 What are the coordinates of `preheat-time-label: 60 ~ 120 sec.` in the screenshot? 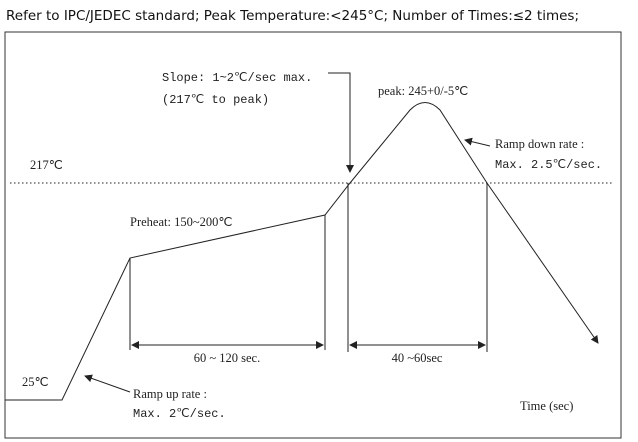 It's located at (227, 358).